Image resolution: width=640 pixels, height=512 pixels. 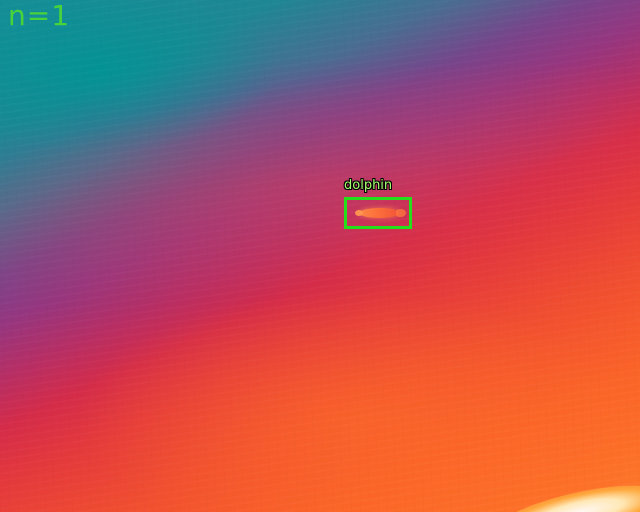 What do you see at coordinates (368, 185) in the screenshot?
I see `detection-label: dolphin` at bounding box center [368, 185].